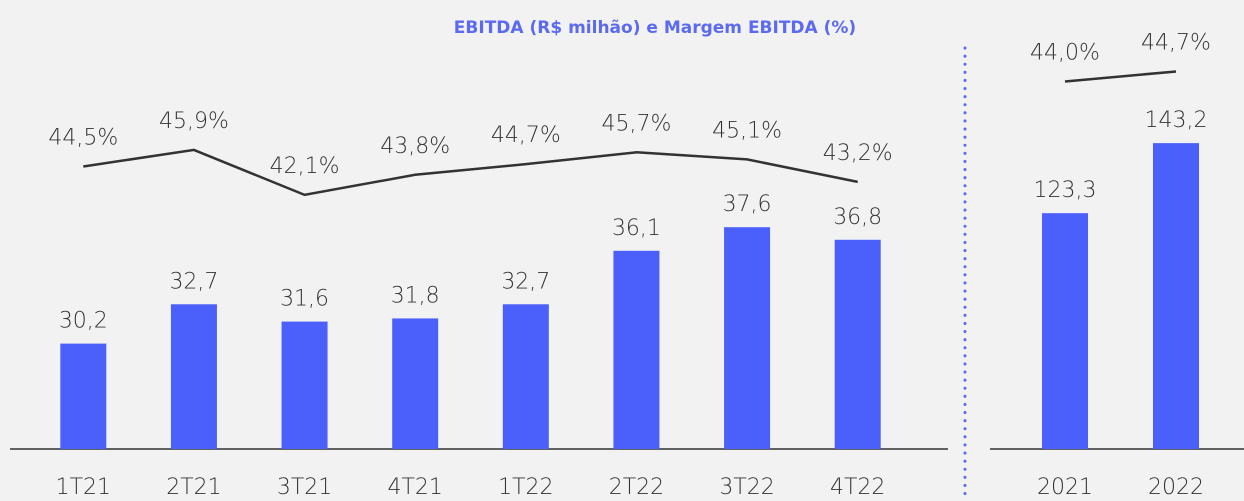 This screenshot has height=501, width=1244. I want to click on x-tick-label: 2021, so click(1065, 487).